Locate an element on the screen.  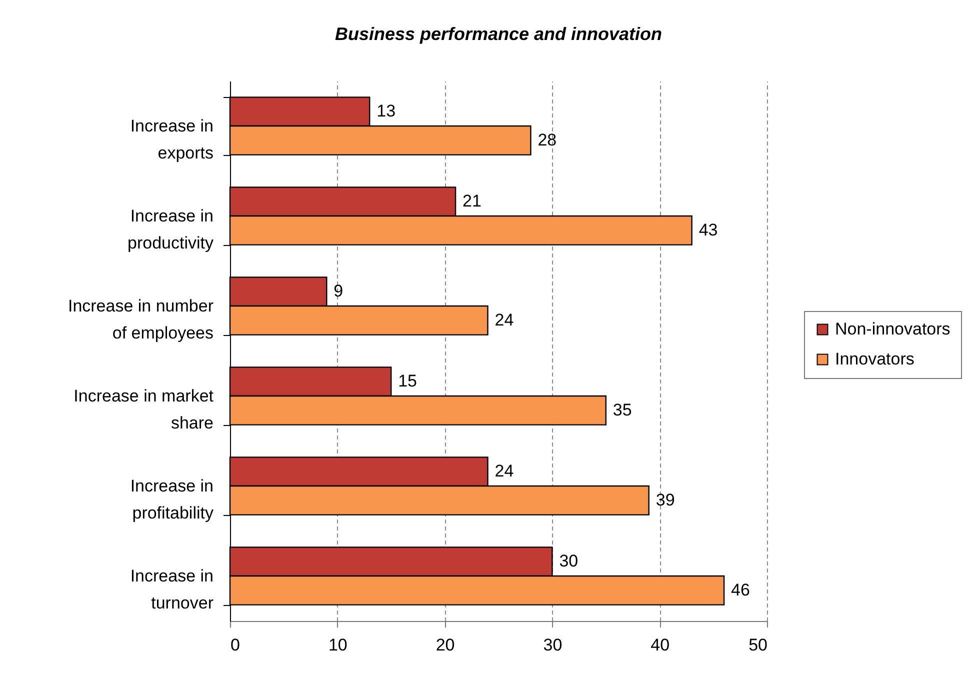
x-tick-label: 10 is located at coordinates (338, 645).